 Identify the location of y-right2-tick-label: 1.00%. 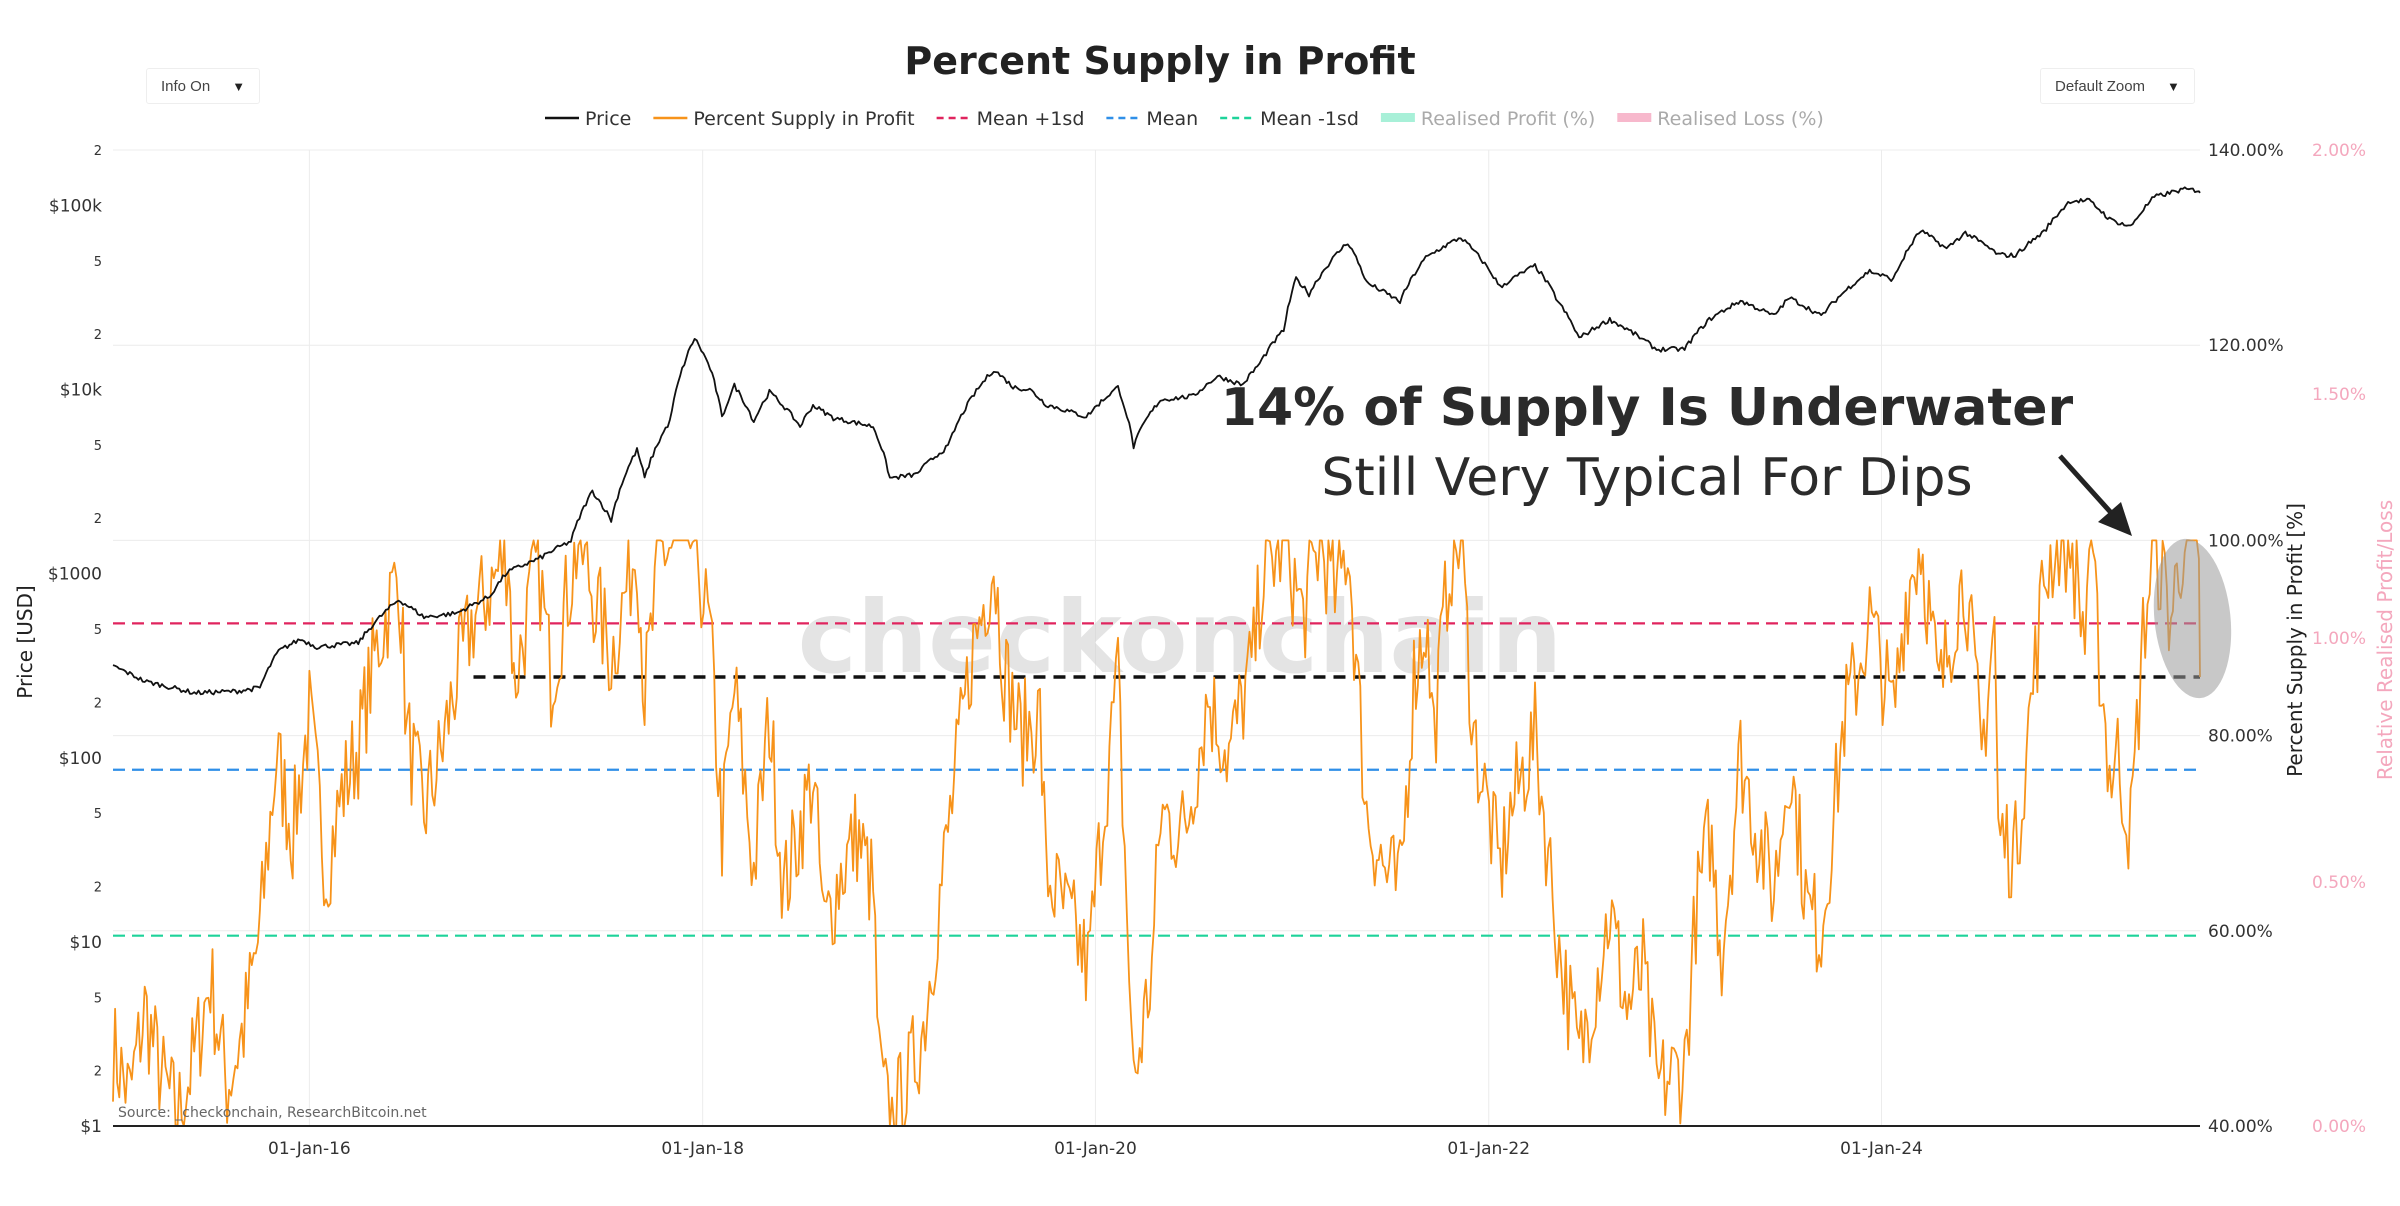
(2339, 639).